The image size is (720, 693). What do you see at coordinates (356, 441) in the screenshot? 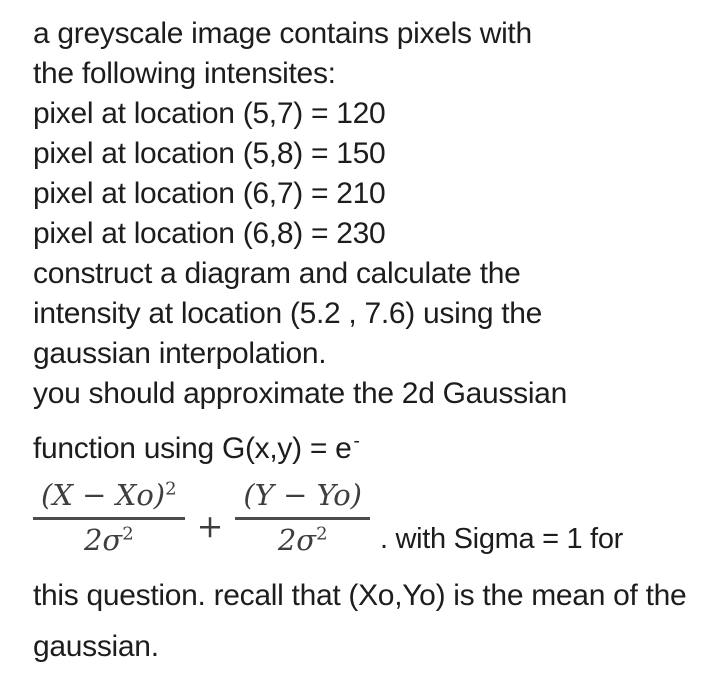
I see `exponent-minus-sign: -` at bounding box center [356, 441].